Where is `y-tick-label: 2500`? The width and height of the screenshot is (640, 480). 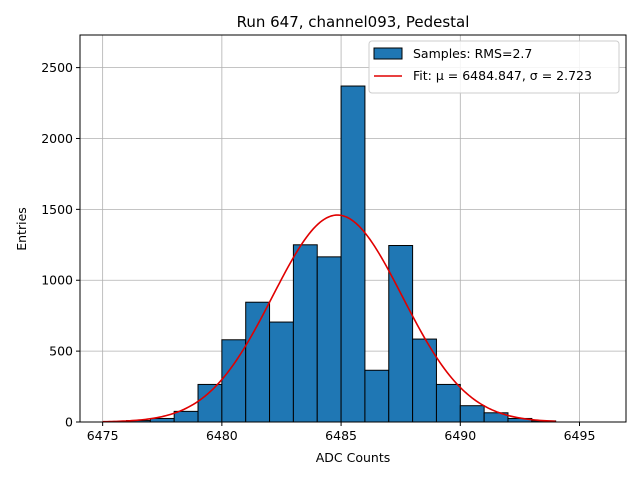
y-tick-label: 2500 is located at coordinates (57, 67).